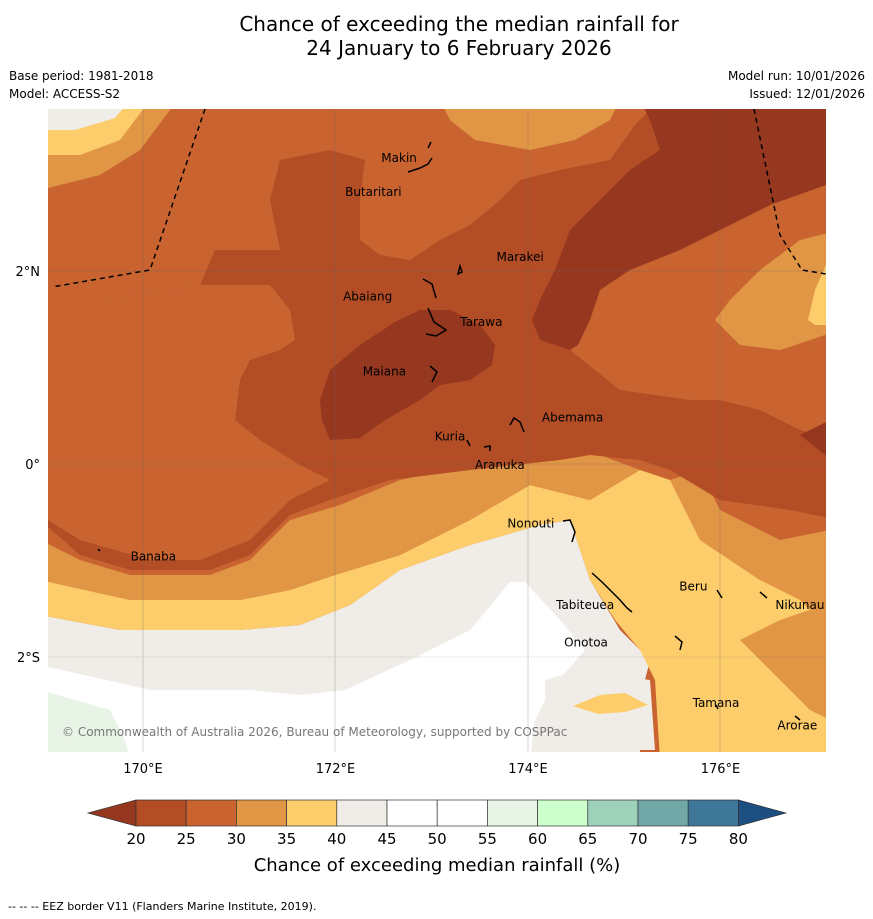 This screenshot has width=873, height=919. Describe the element at coordinates (716, 703) in the screenshot. I see `place-label-tamana: Tamana` at that location.